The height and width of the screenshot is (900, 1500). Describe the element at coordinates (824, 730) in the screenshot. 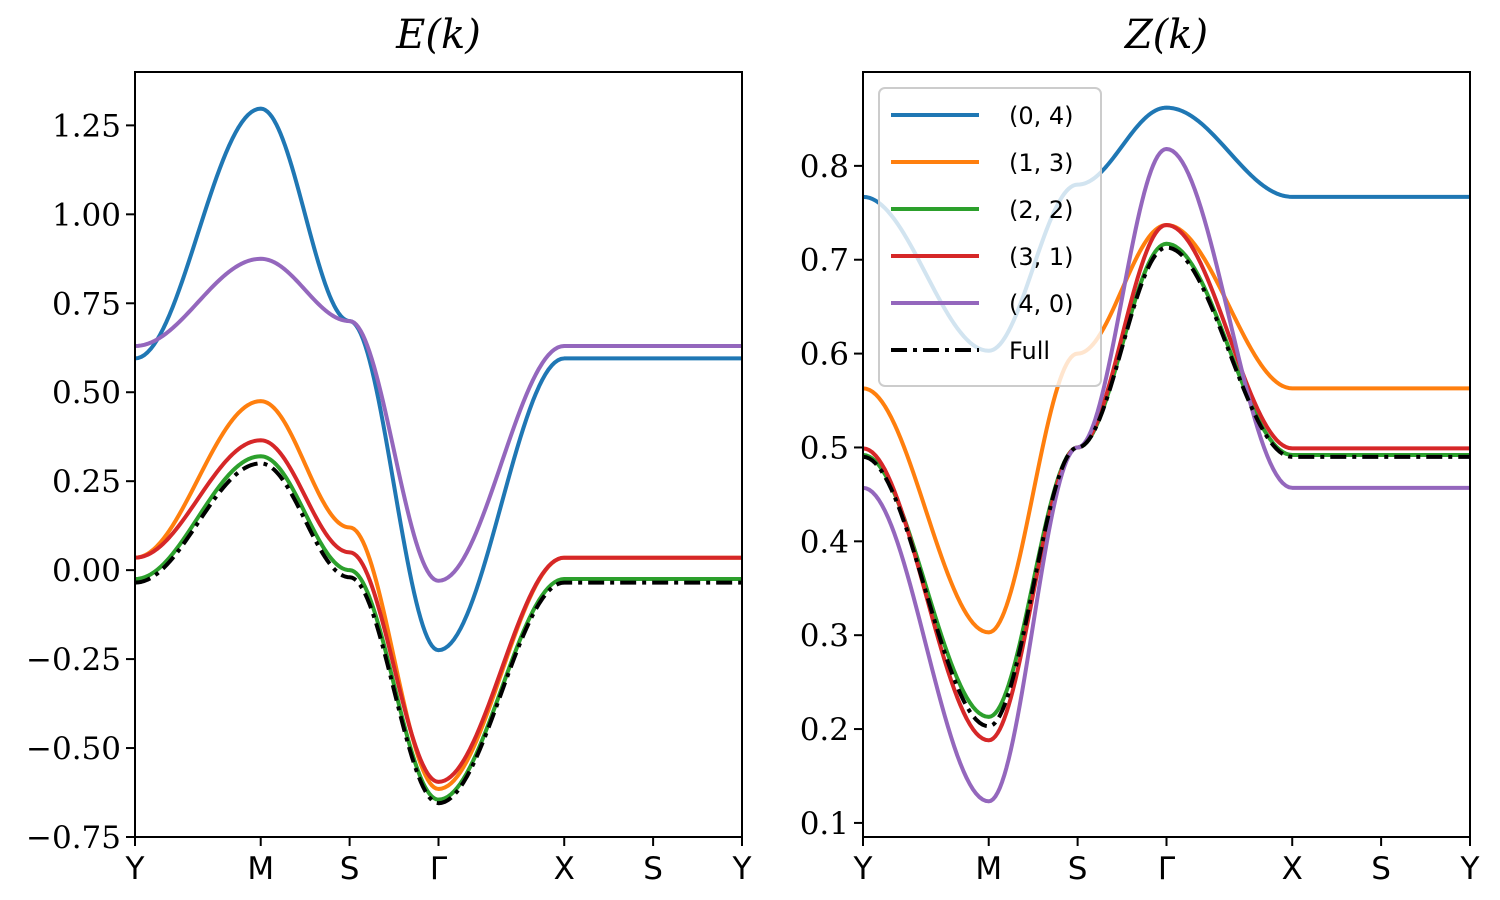

I see `y-tick-label: 0.2` at that location.